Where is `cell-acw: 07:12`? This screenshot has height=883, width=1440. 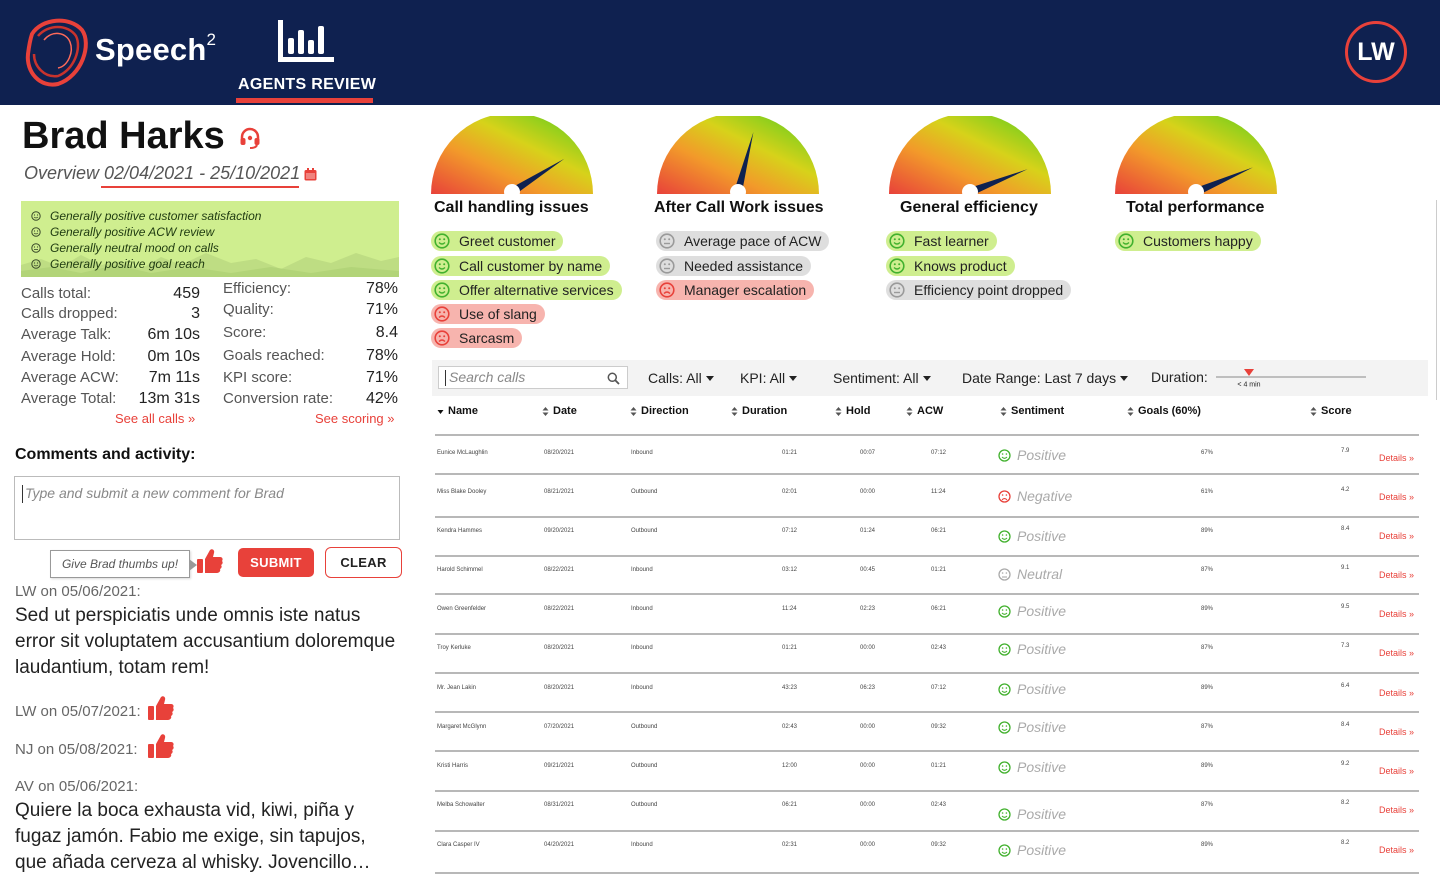
cell-acw: 07:12 is located at coordinates (939, 453).